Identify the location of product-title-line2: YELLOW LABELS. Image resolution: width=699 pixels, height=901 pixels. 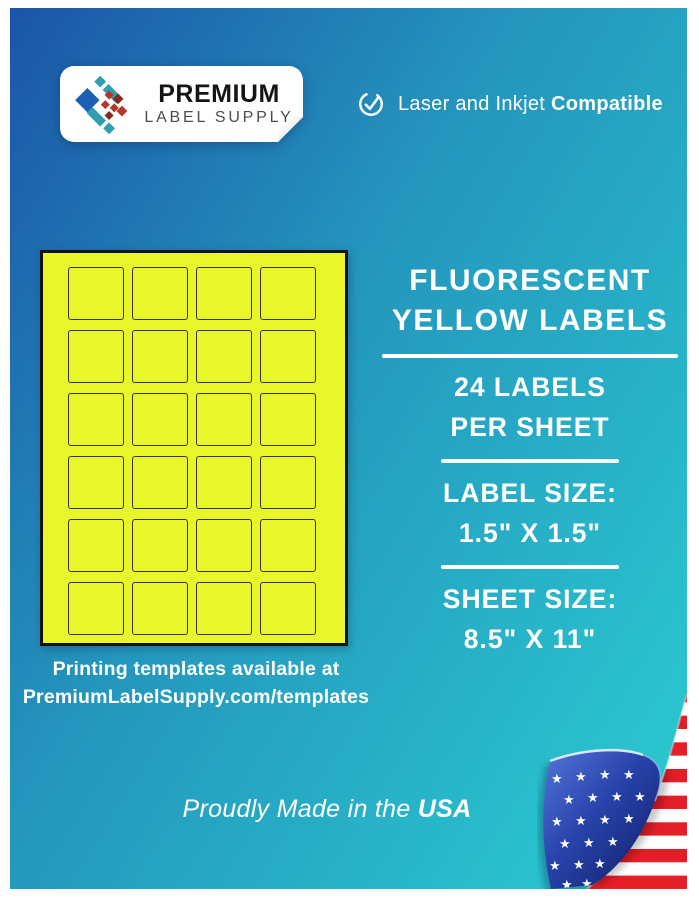
(530, 320).